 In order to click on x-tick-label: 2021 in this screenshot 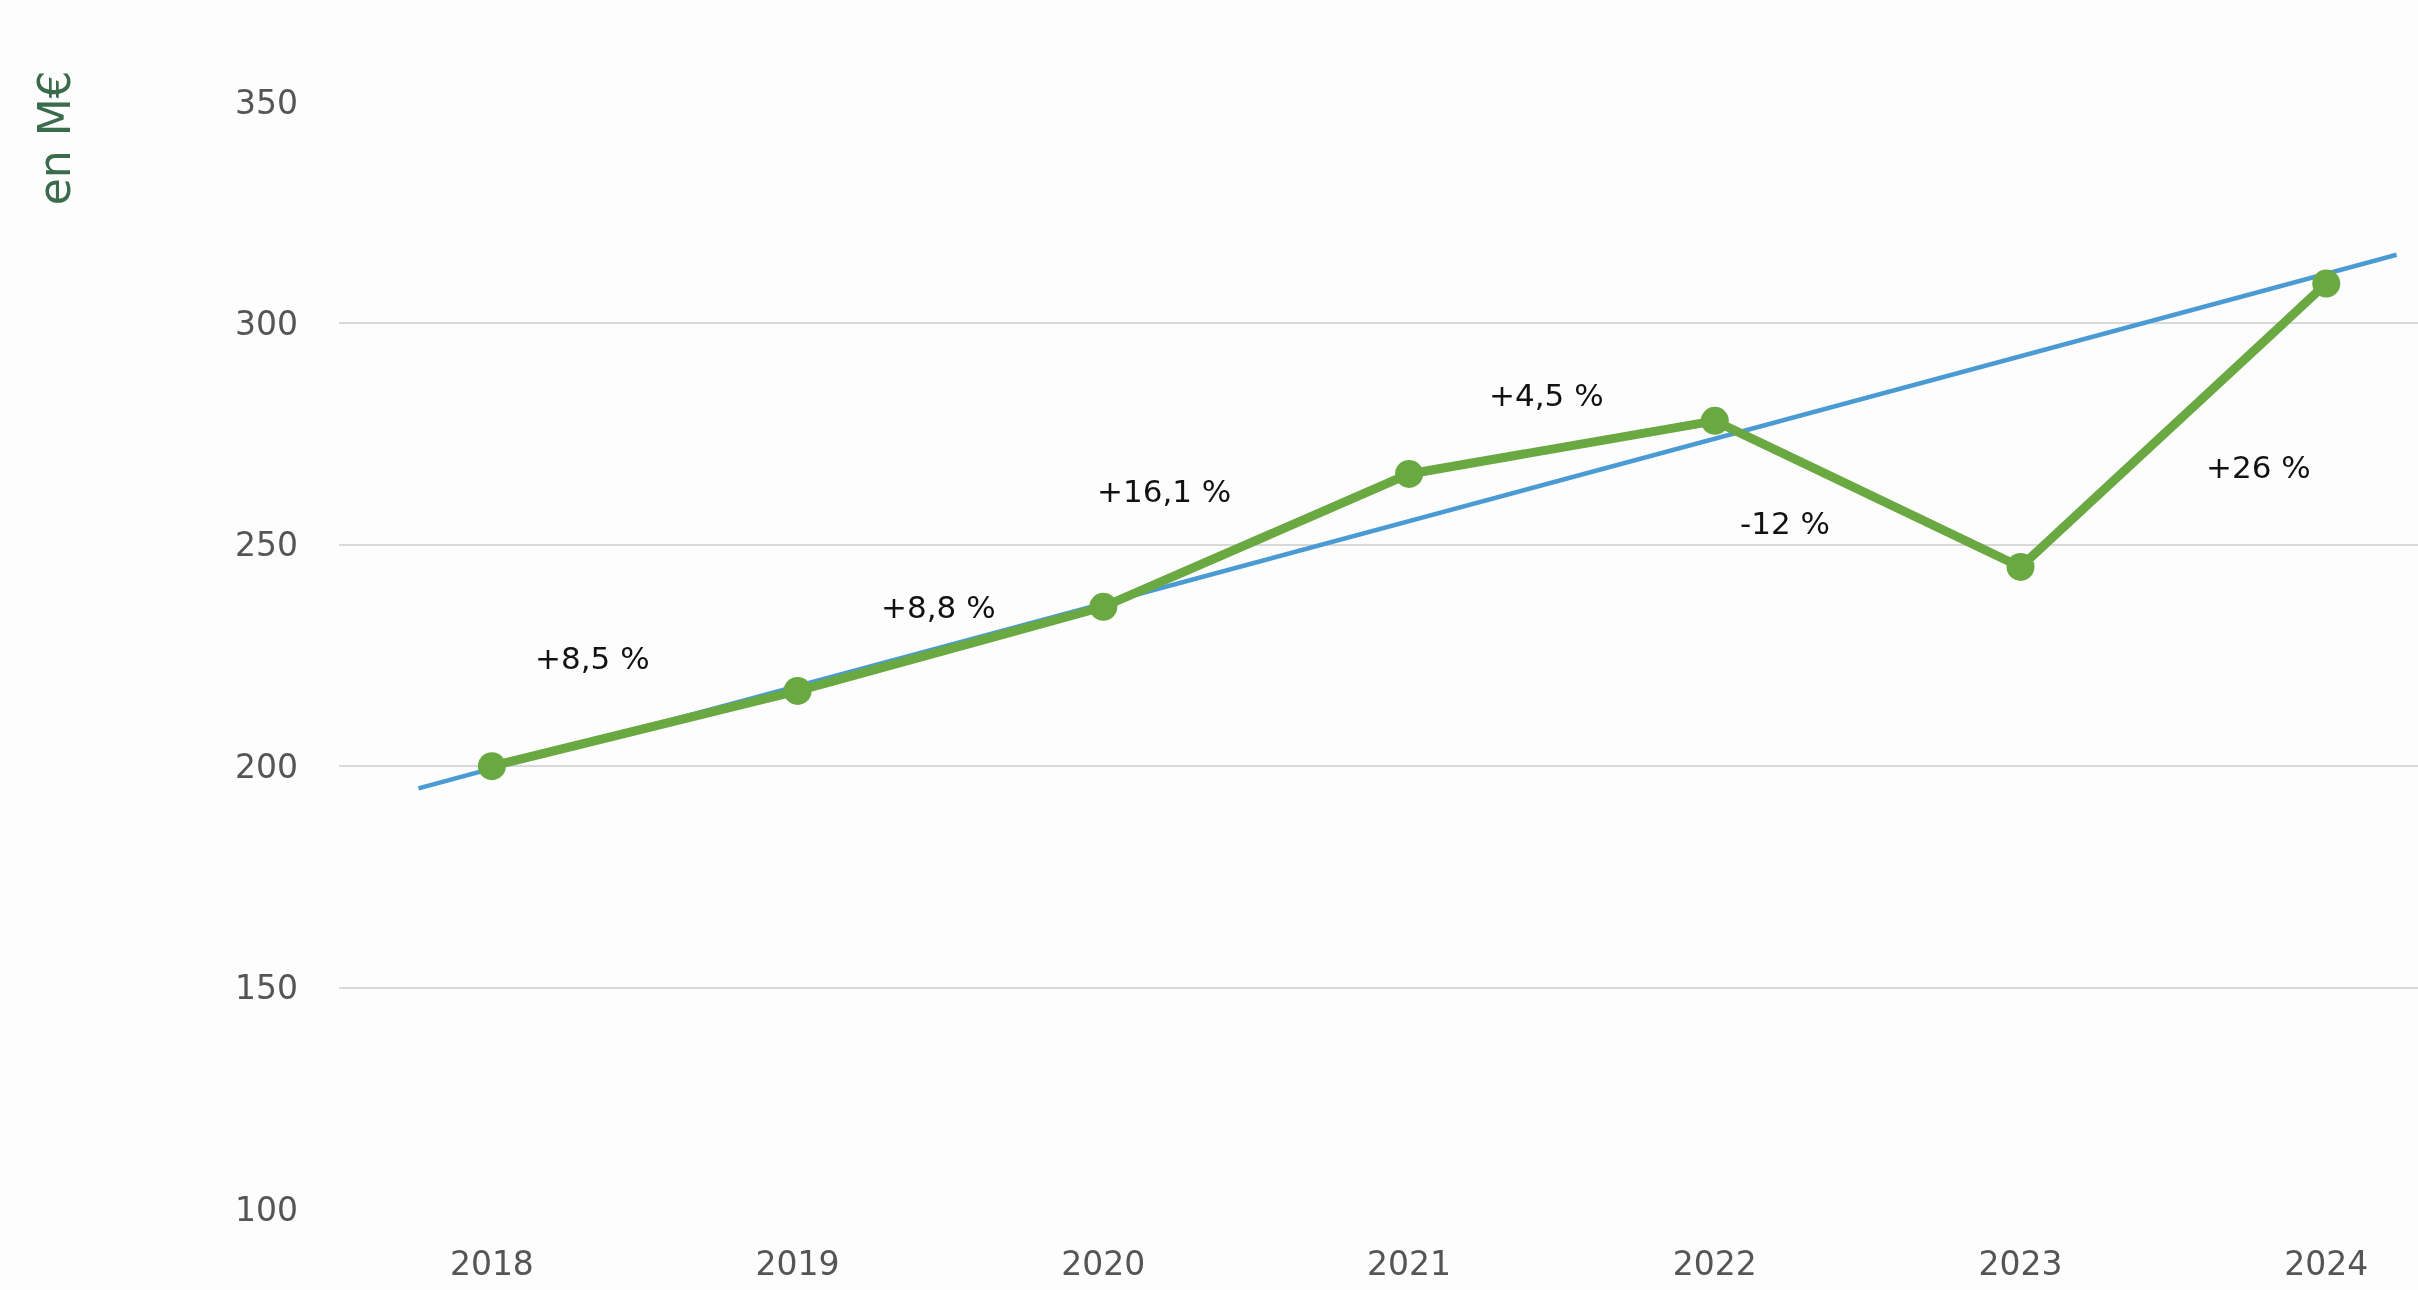, I will do `click(1409, 1263)`.